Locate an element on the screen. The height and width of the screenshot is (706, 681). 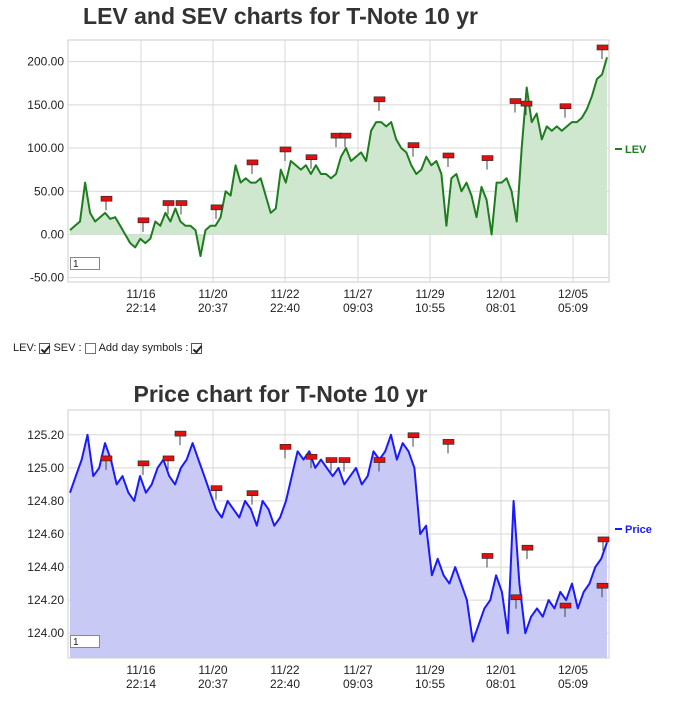
chart-controls: LEV: SEV : Add day symbols : is located at coordinates (108, 348).